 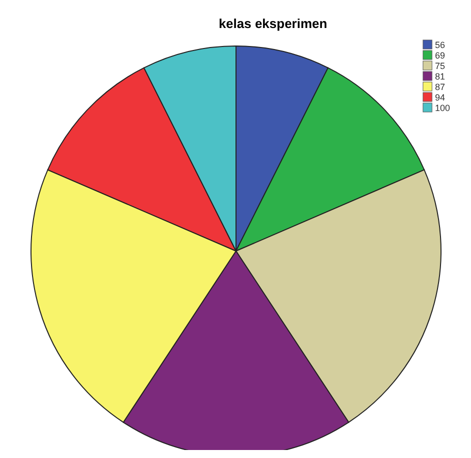 I want to click on legend-label: 87, so click(x=440, y=87).